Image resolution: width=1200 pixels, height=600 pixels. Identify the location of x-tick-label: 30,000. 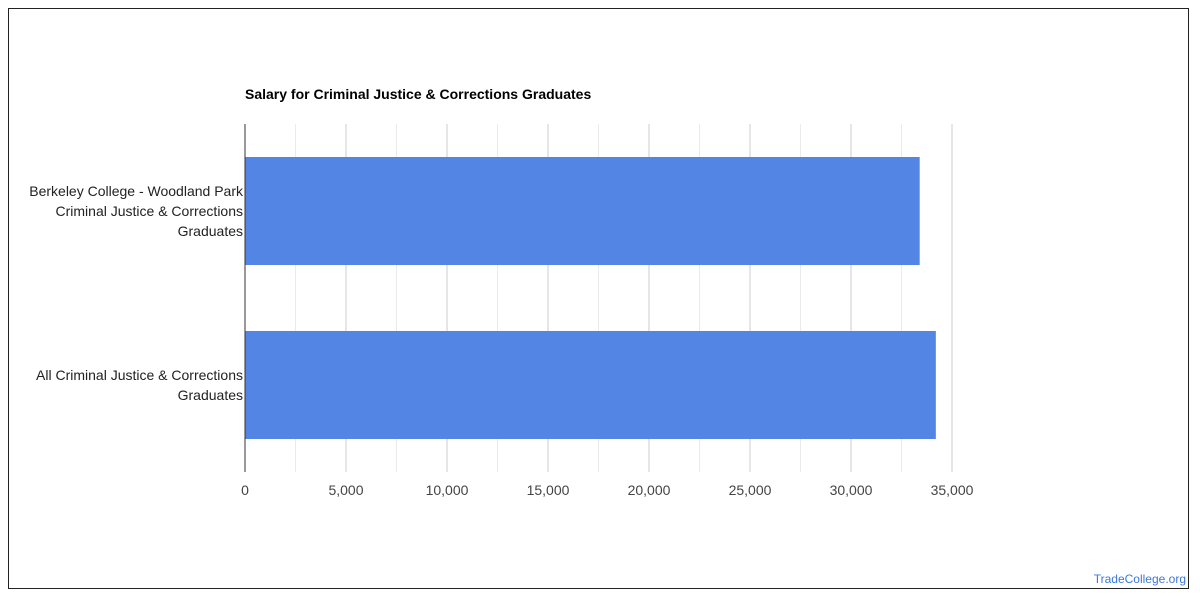
(851, 490).